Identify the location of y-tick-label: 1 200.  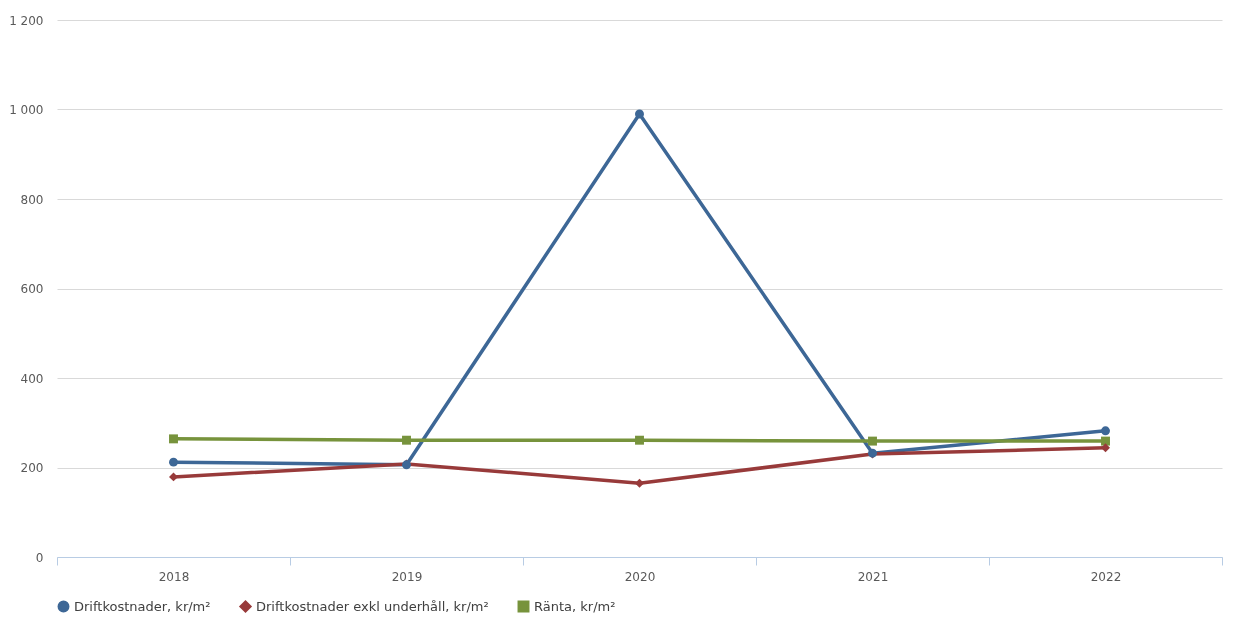
(26, 20).